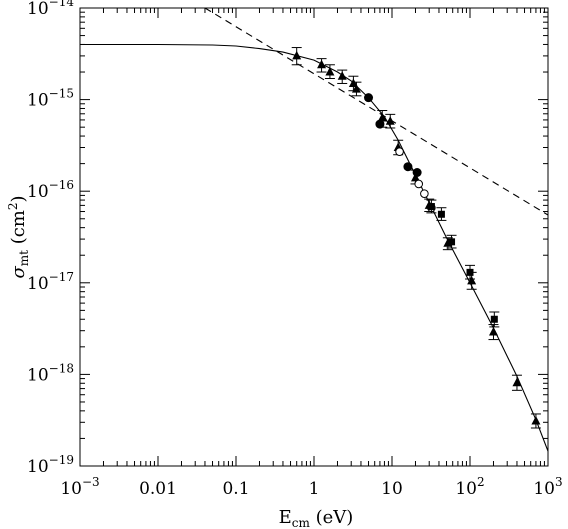 This screenshot has width=568, height=529. I want to click on y-tick-label-exp: −16, so click(61, 185).